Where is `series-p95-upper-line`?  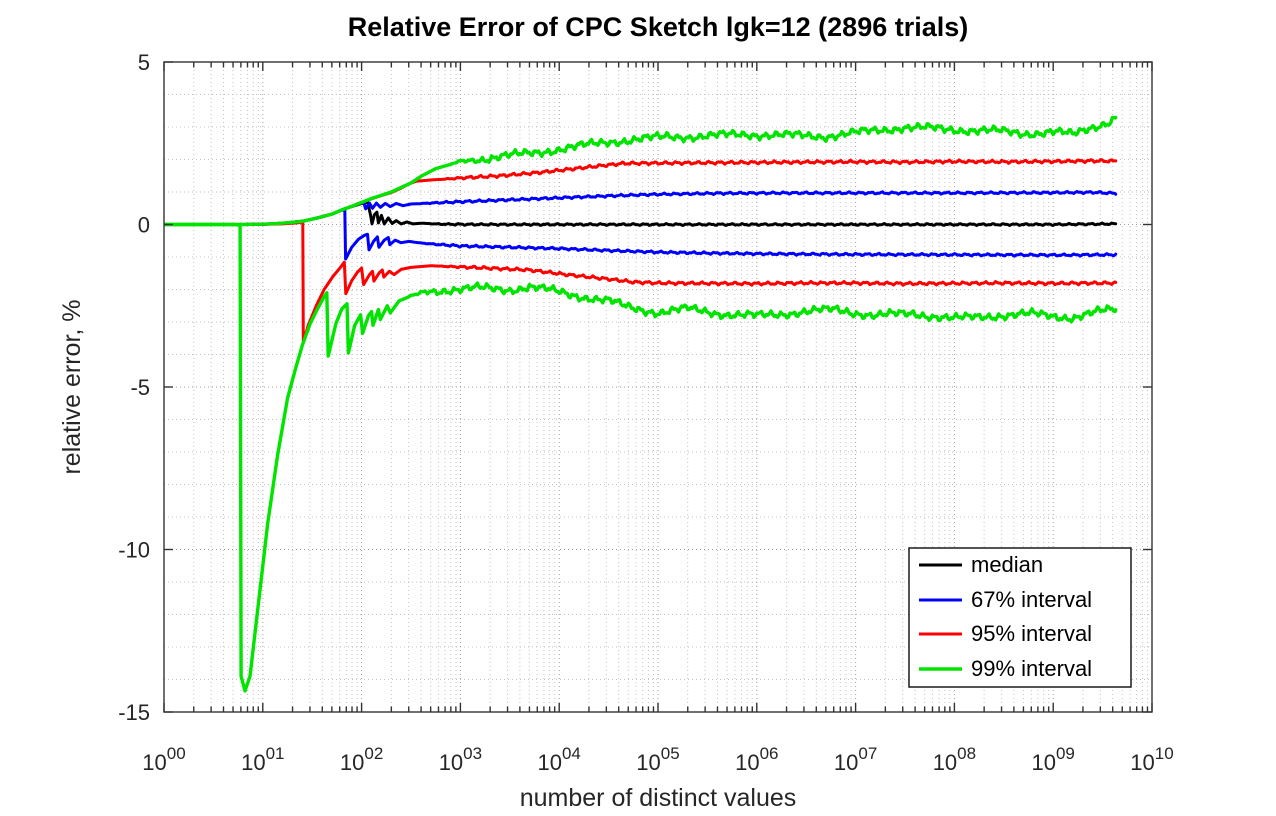
series-p95-upper-line is located at coordinates (641, 192).